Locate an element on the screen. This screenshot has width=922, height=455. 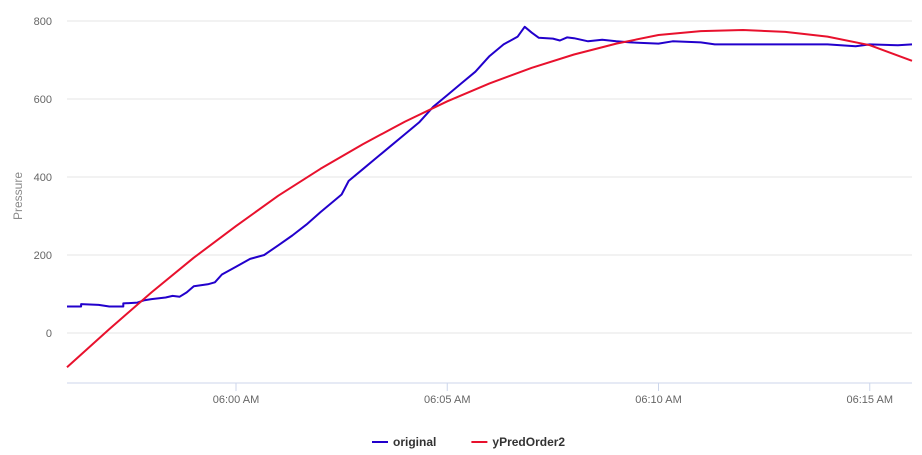
y-tick-label: 800 is located at coordinates (43, 22).